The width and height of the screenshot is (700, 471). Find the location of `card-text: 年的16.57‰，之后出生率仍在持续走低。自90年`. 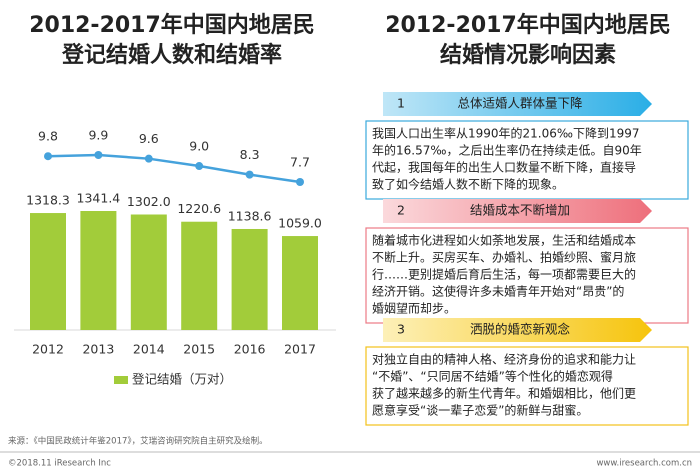

card-text: 年的16.57‰，之后出生率仍在持续走低。自90年 is located at coordinates (507, 150).